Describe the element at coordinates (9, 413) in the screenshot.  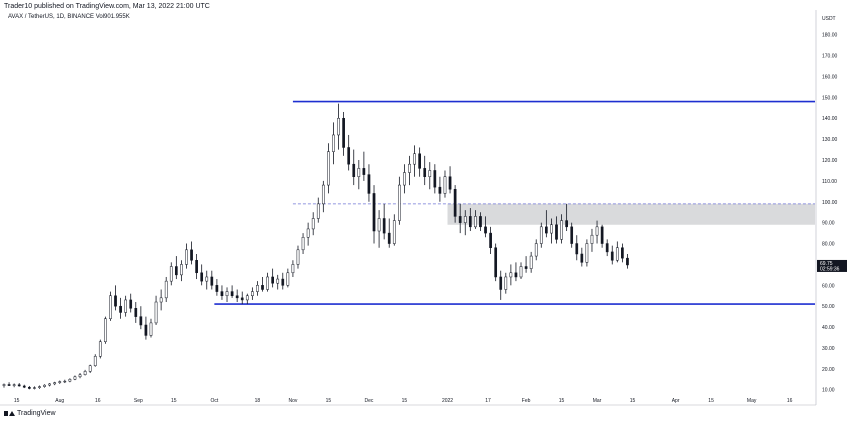
I see `tradingview-logo-icon` at that location.